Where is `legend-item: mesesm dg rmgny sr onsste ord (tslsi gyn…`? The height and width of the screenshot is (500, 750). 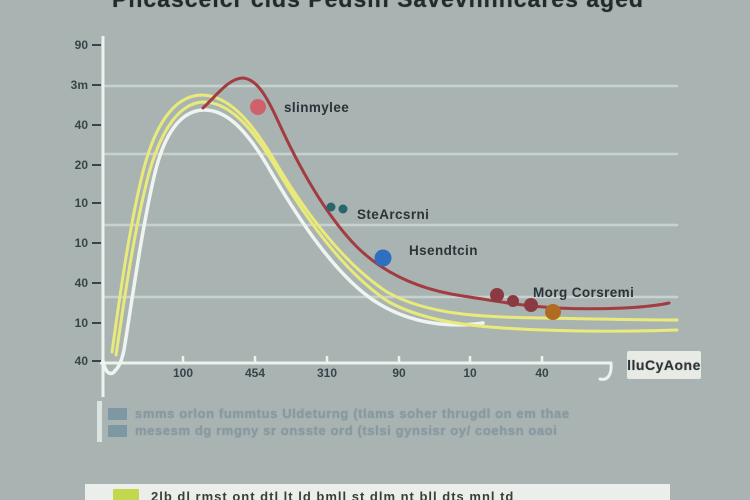
legend-item: mesesm dg rmgny sr onsste ord (tslsi gyn… is located at coordinates (333, 430).